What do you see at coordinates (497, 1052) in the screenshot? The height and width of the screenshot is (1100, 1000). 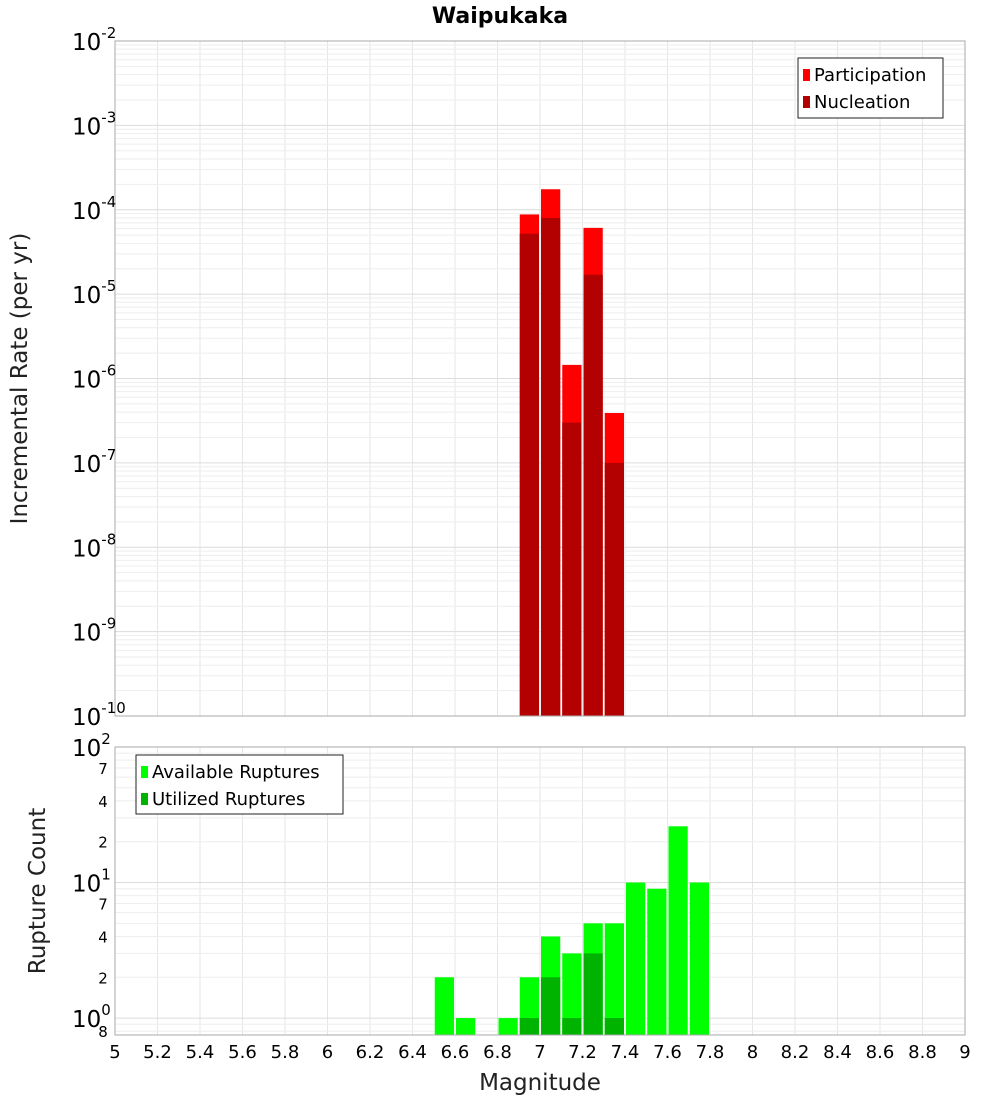 I see `x-tick-label: 6.8` at bounding box center [497, 1052].